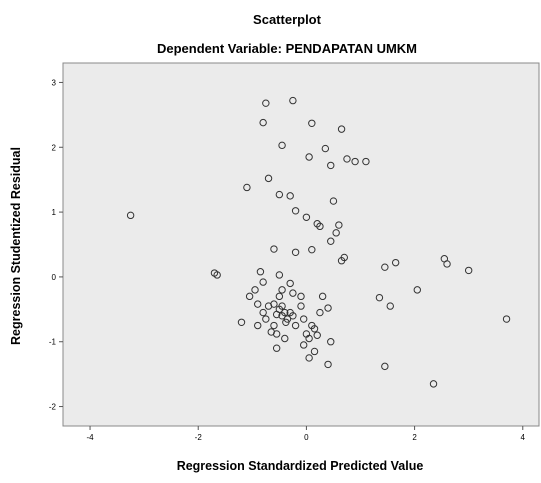 The width and height of the screenshot is (541, 483). Describe the element at coordinates (300, 466) in the screenshot. I see `x-axis-label: Regression Standardized Predicted Value` at that location.